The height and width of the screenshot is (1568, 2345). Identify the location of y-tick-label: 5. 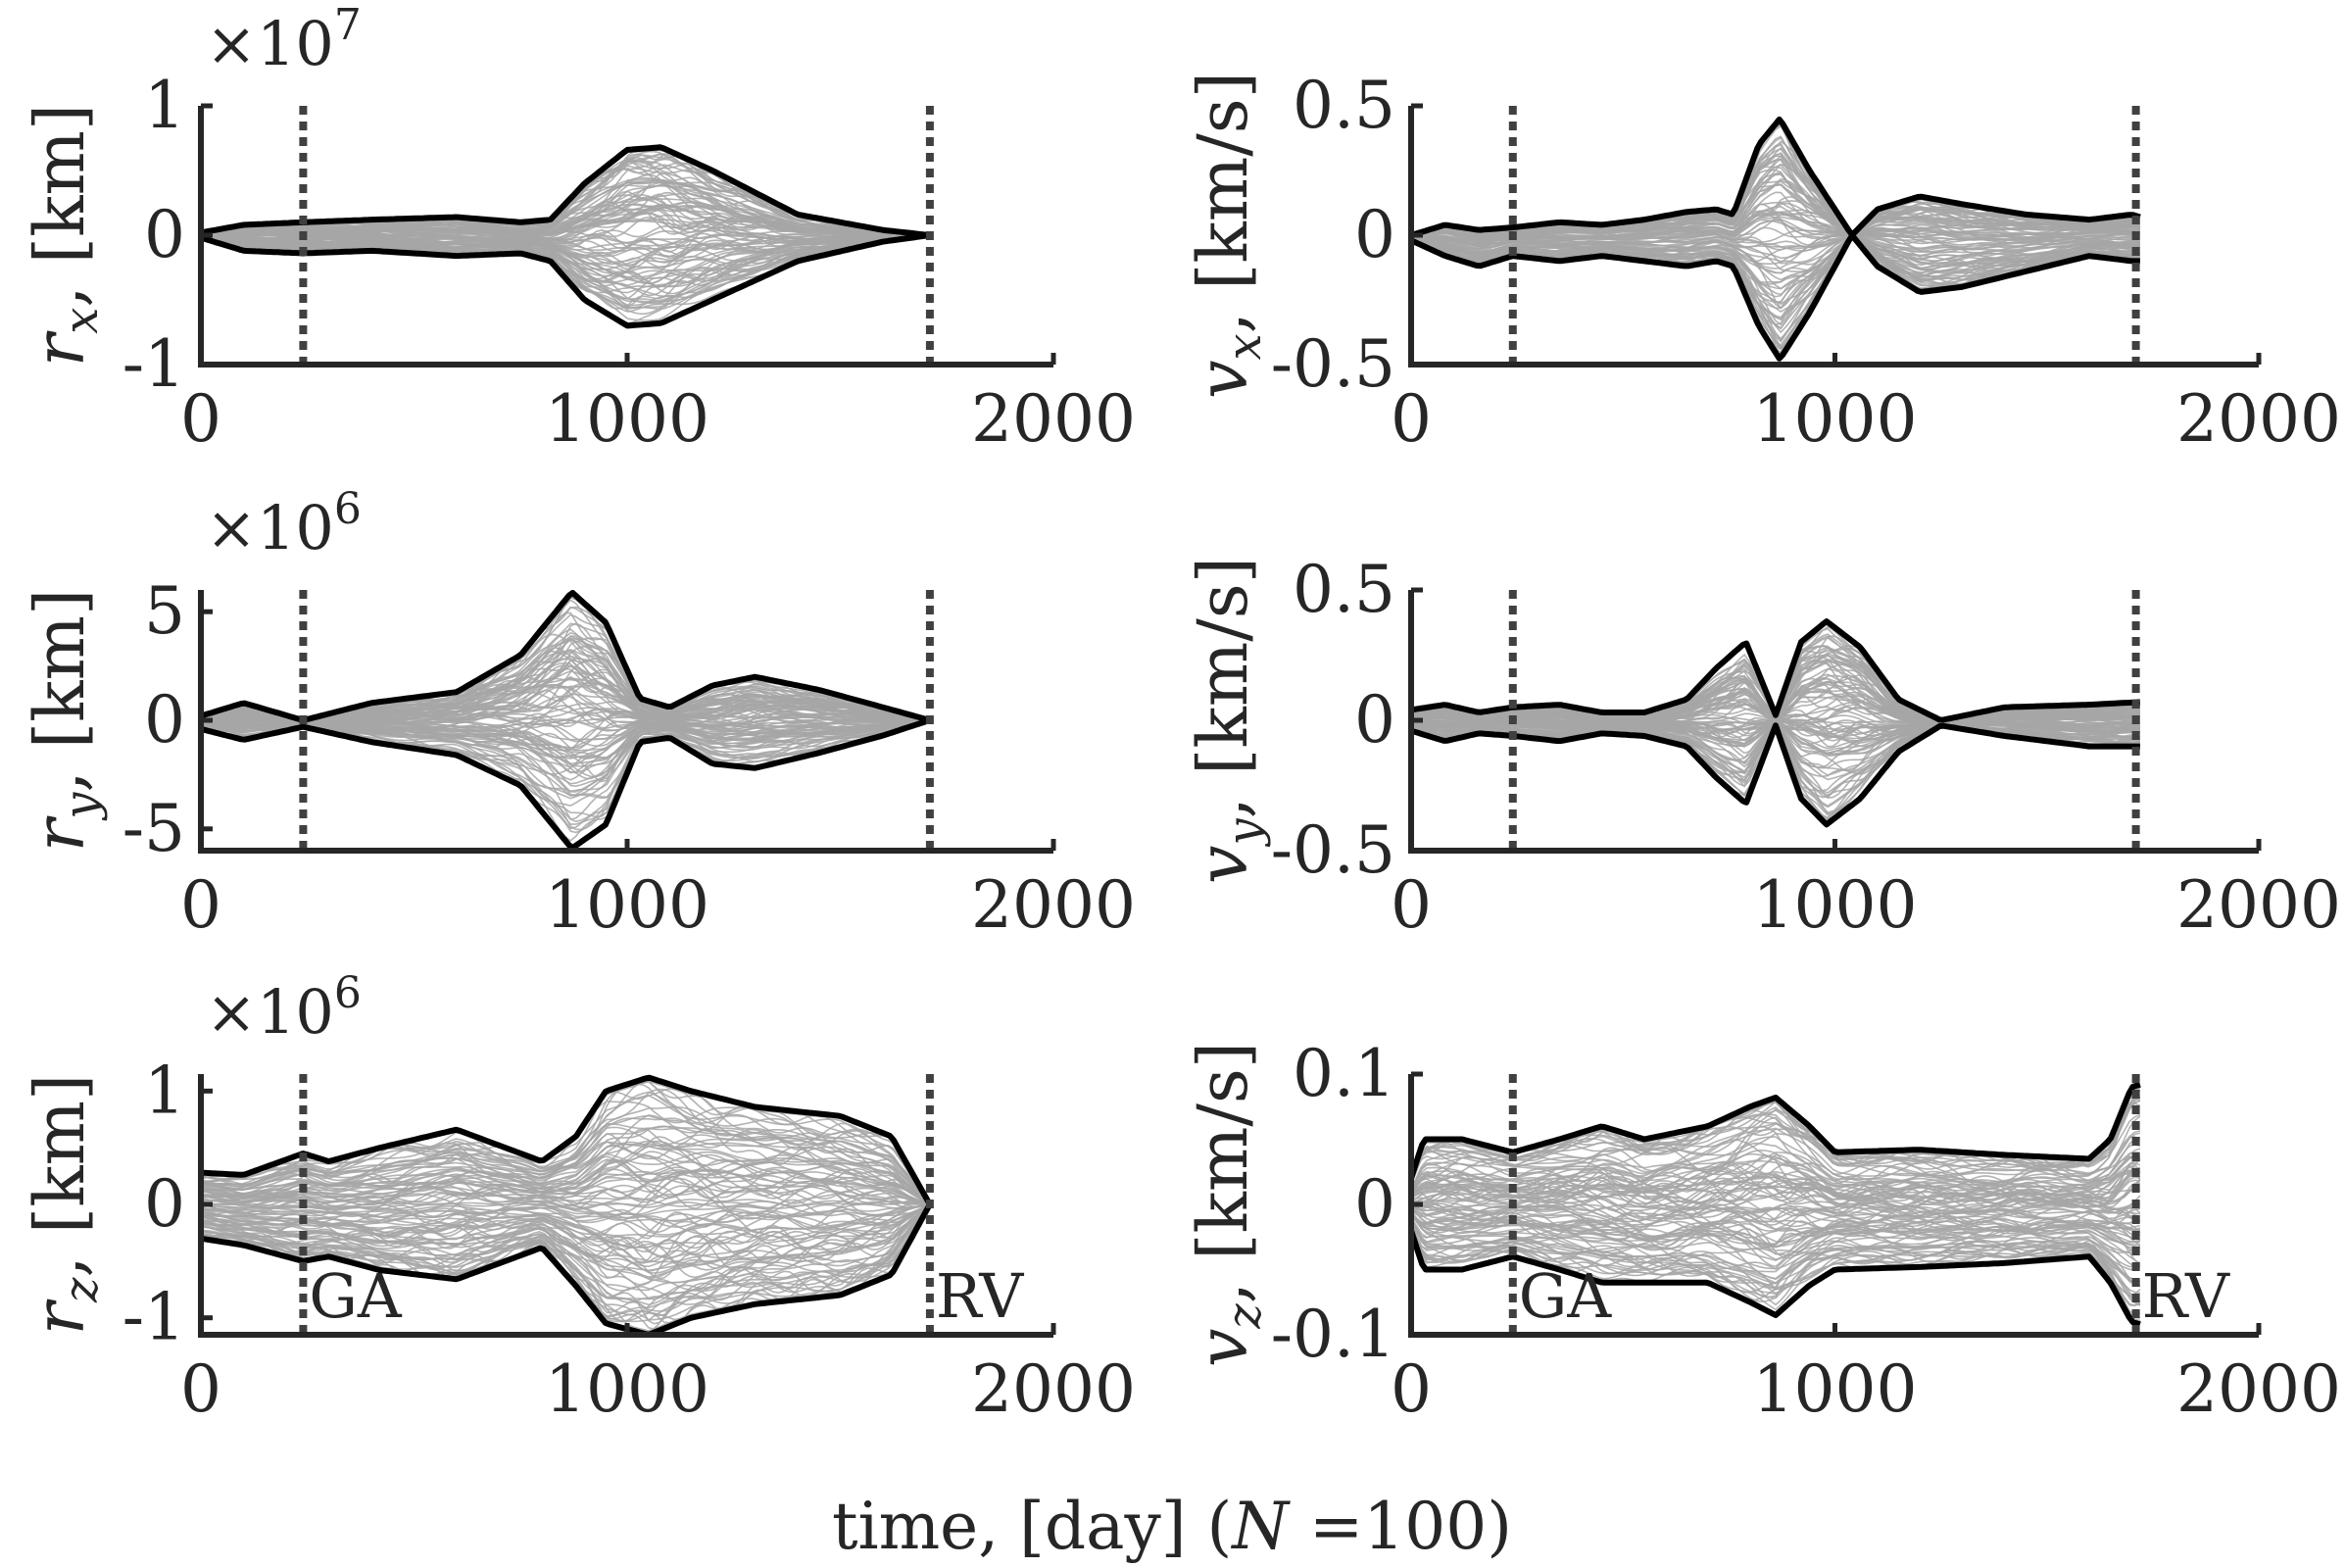
(164, 611).